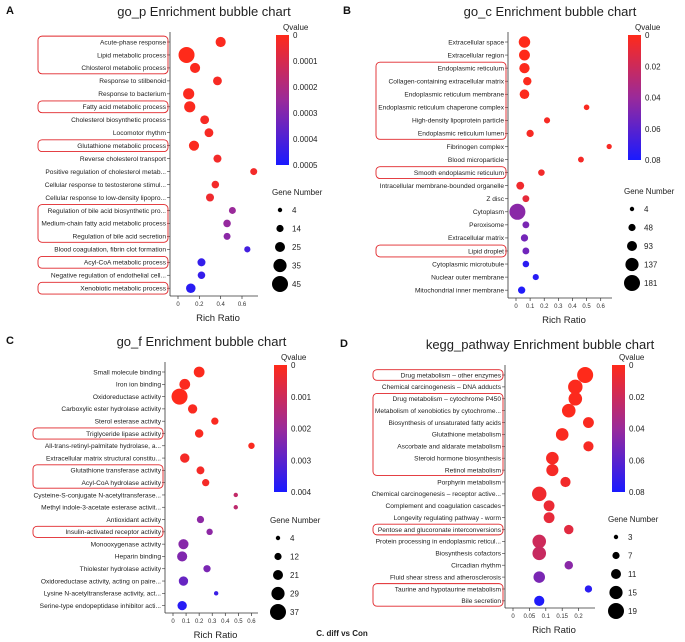 The width and height of the screenshot is (685, 642). Describe the element at coordinates (124, 107) in the screenshot. I see `term-label: Fatty acid metabolic process` at that location.